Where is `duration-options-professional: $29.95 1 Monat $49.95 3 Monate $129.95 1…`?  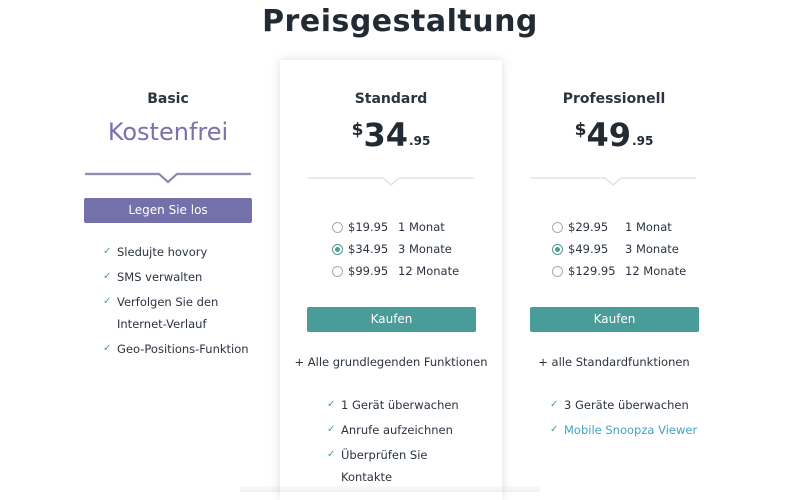 duration-options-professional: $29.95 1 Monat $49.95 3 Monate $129.95 1… is located at coordinates (619, 249).